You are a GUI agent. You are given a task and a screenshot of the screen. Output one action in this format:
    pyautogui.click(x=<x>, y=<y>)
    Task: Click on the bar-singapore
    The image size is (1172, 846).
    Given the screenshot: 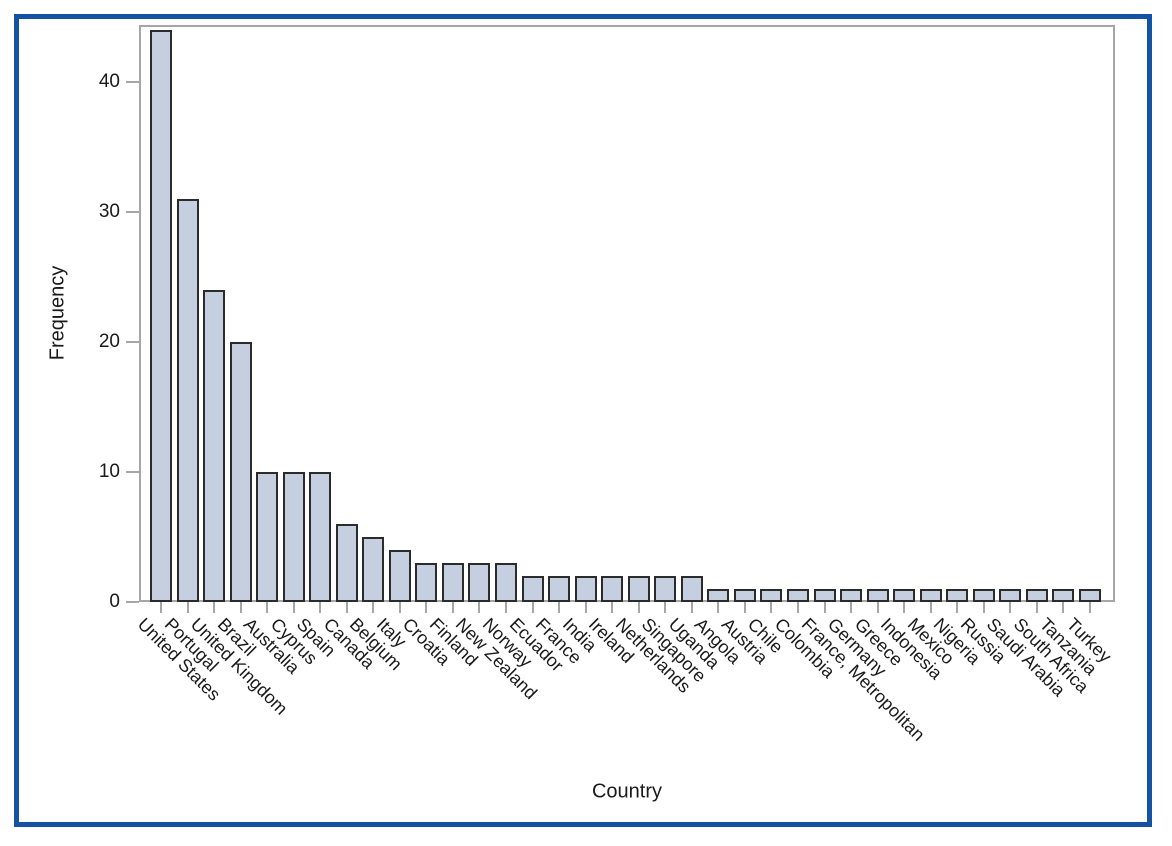 What is the action you would take?
    pyautogui.click(x=665, y=589)
    